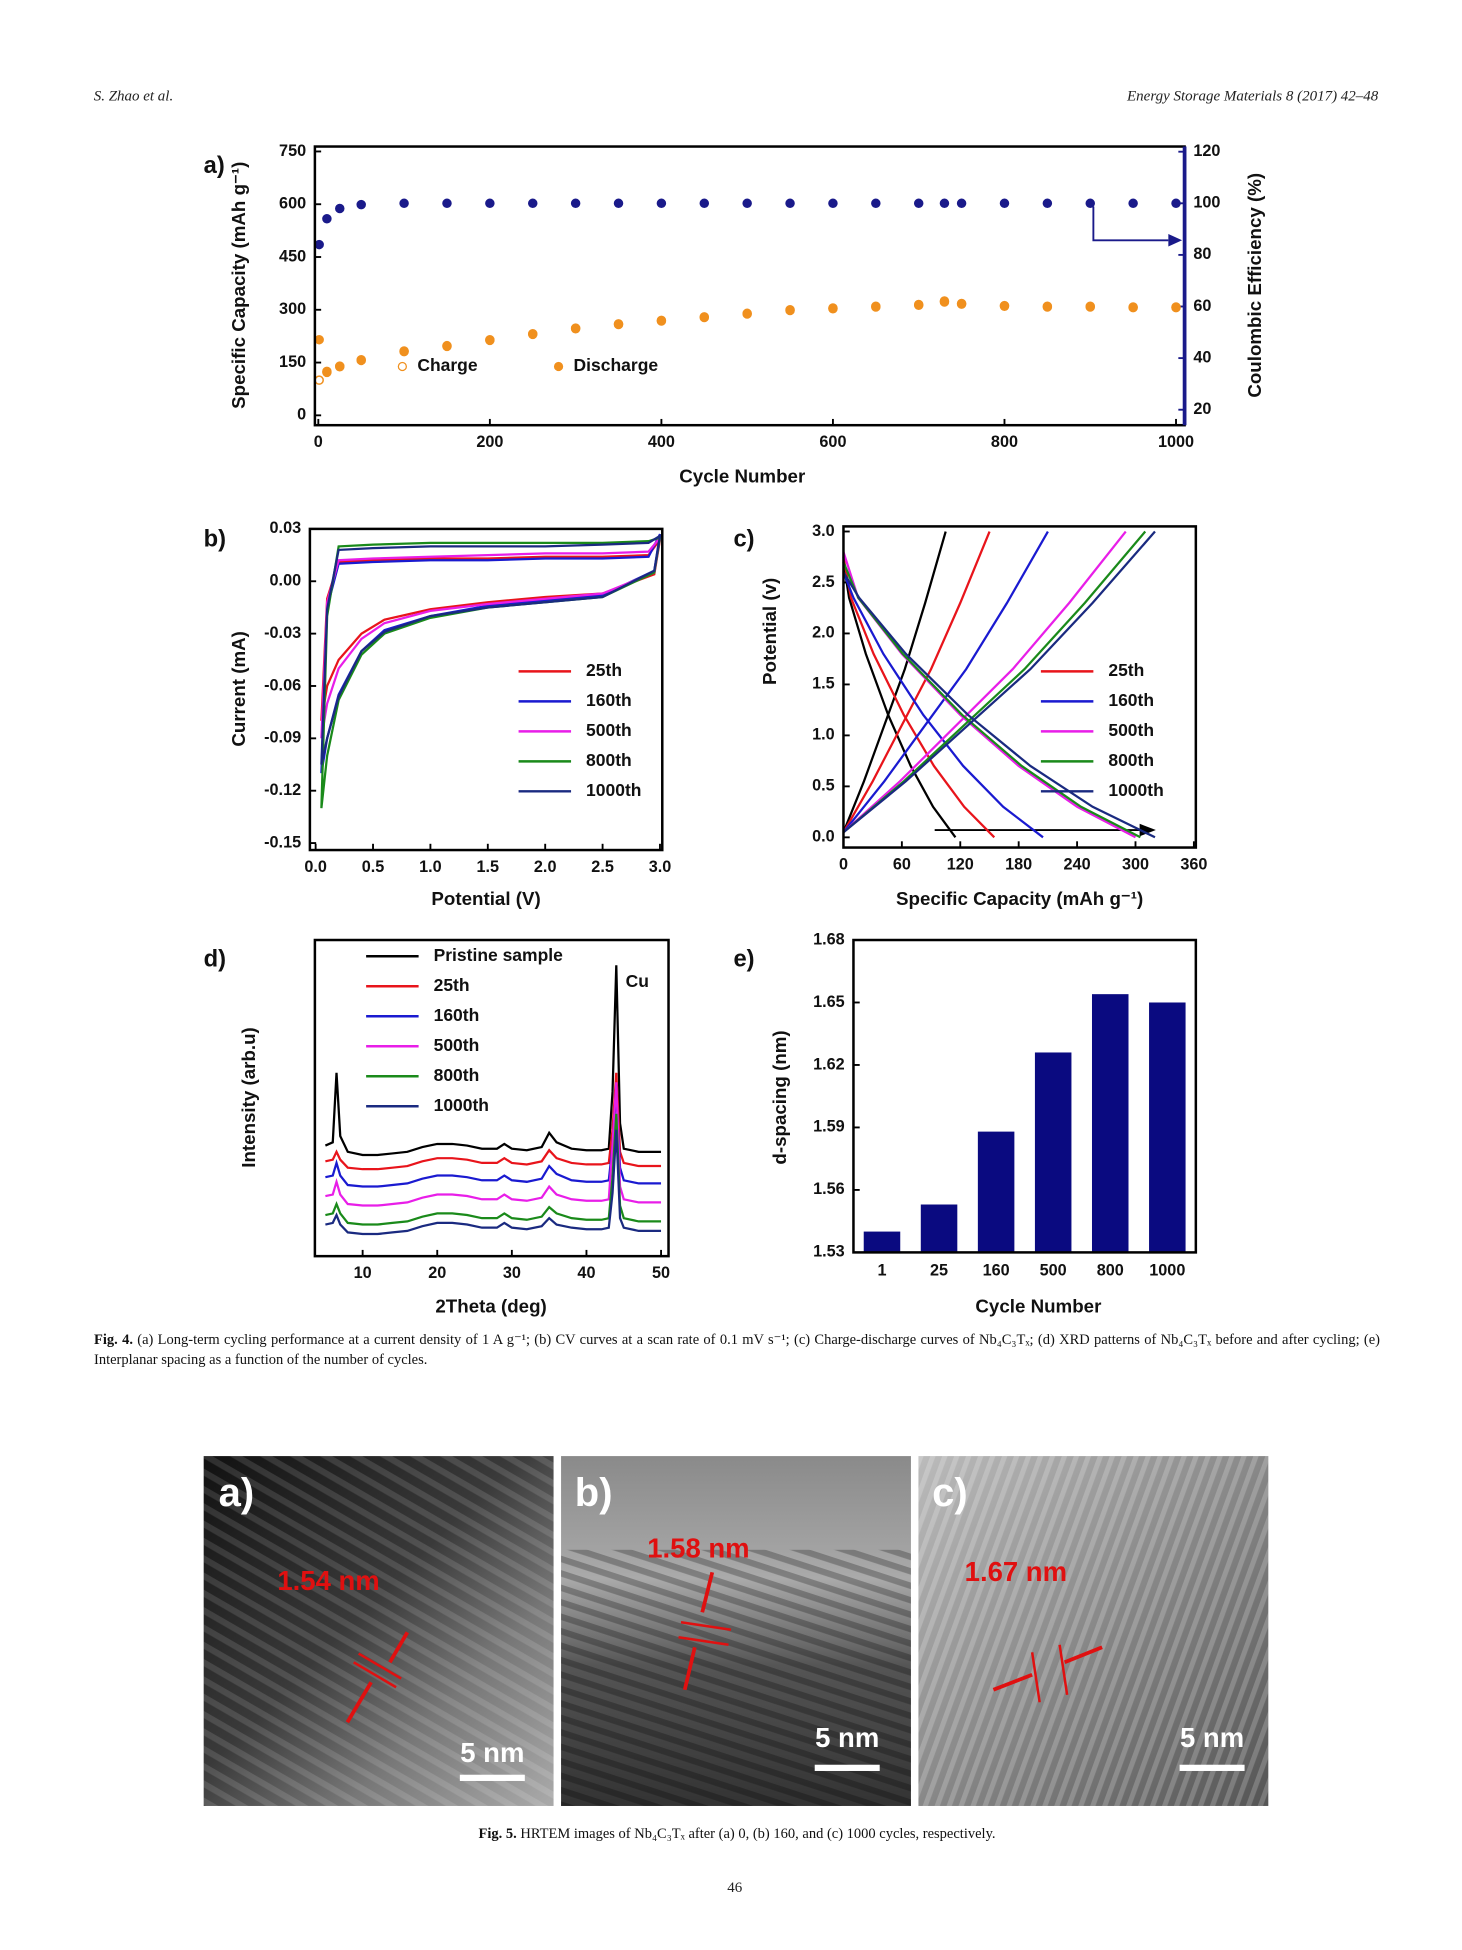 This screenshot has width=1462, height=1950. What do you see at coordinates (586, 1273) in the screenshot?
I see `x-tick-label: 40` at bounding box center [586, 1273].